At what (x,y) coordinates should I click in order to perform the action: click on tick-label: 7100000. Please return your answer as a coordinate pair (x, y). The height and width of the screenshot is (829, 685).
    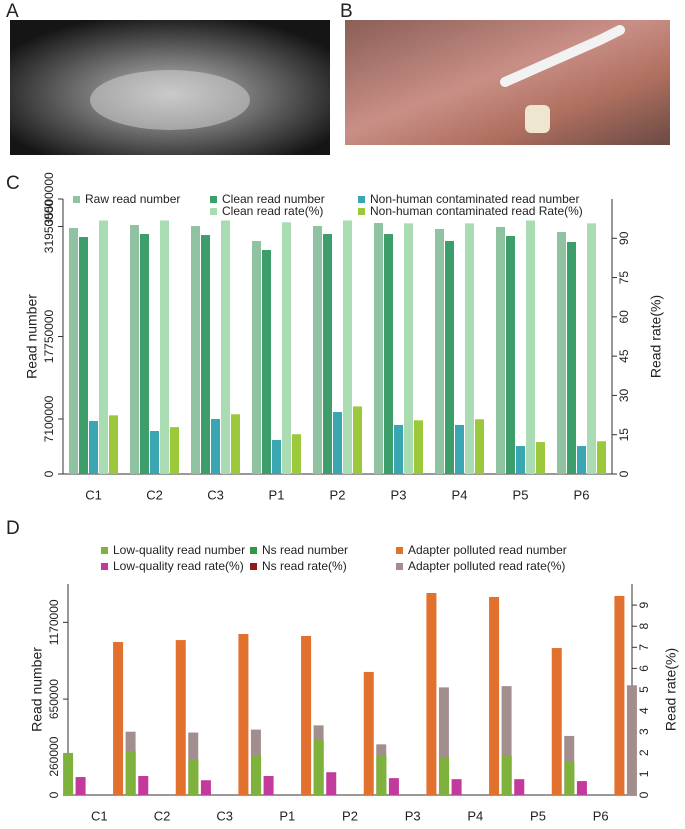
    Looking at the image, I should click on (49, 418).